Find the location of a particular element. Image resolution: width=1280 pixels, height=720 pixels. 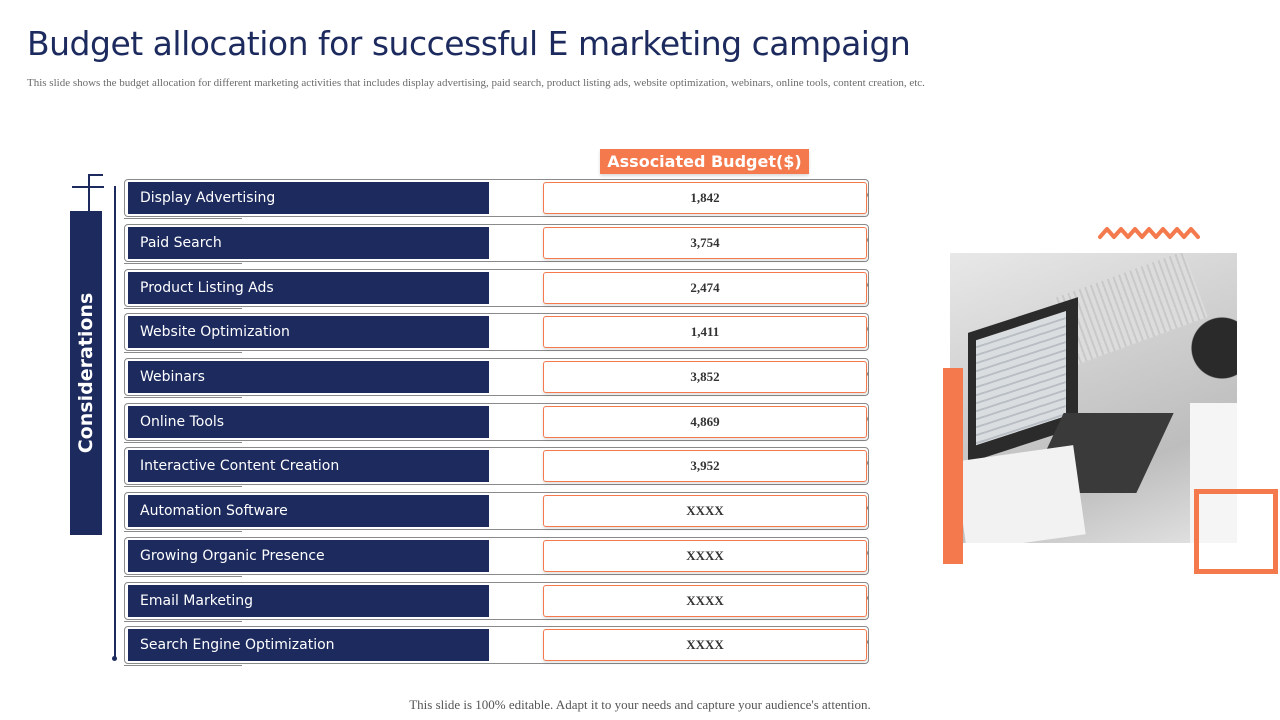

considerations-bar: Considerations is located at coordinates (86, 373).